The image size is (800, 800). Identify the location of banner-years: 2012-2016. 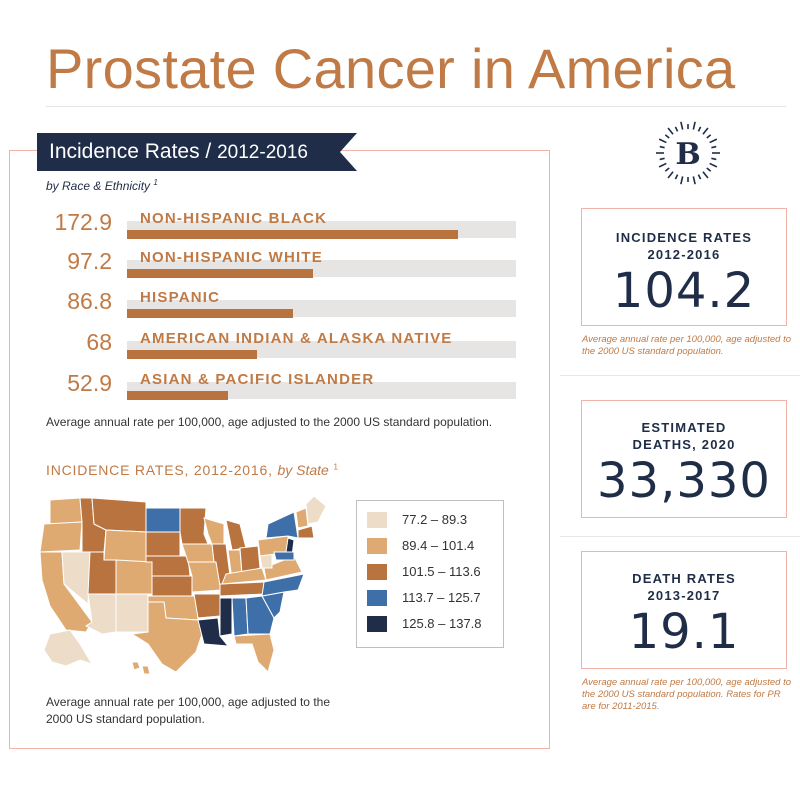
(262, 152).